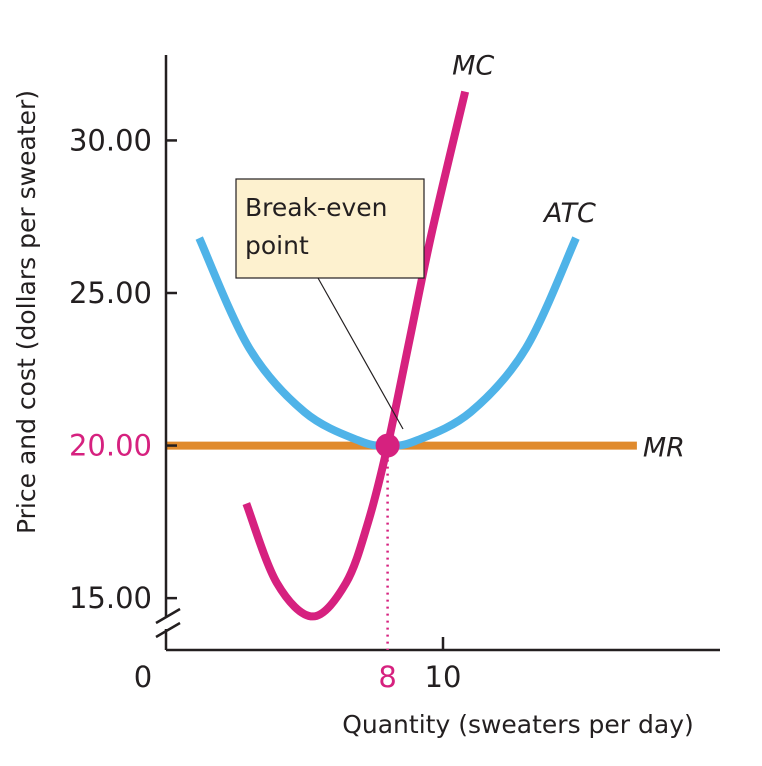 The width and height of the screenshot is (762, 766). Describe the element at coordinates (330, 228) in the screenshot. I see `callout-box` at that location.